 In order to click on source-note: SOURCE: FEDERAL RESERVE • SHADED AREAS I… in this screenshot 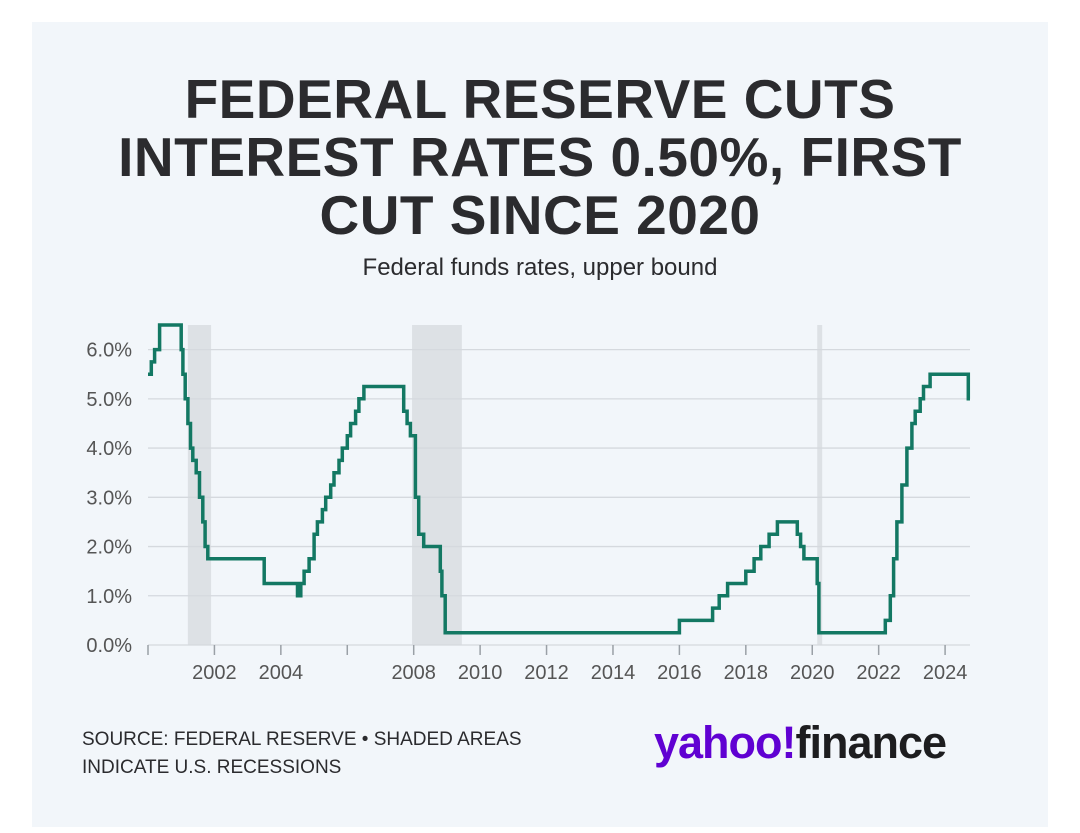, I will do `click(342, 754)`.